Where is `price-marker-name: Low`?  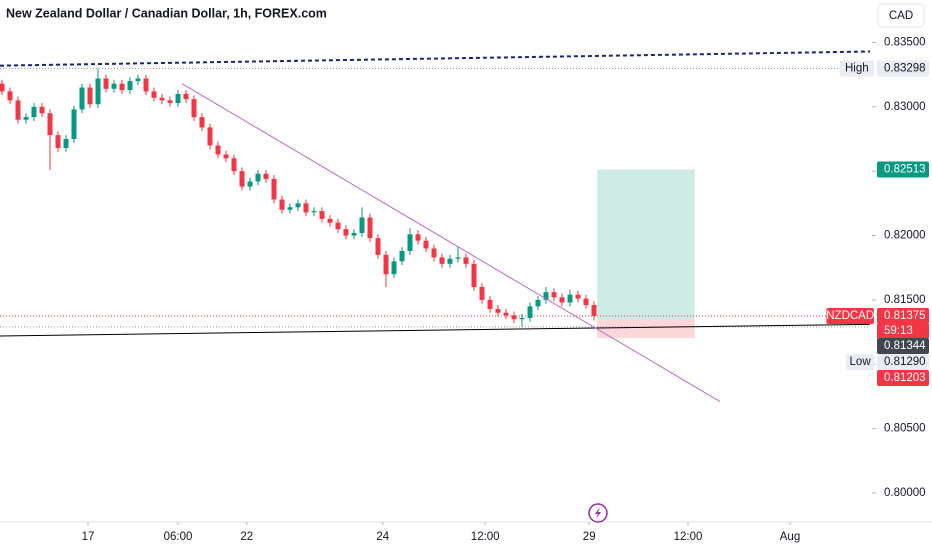
price-marker-name: Low is located at coordinates (861, 362).